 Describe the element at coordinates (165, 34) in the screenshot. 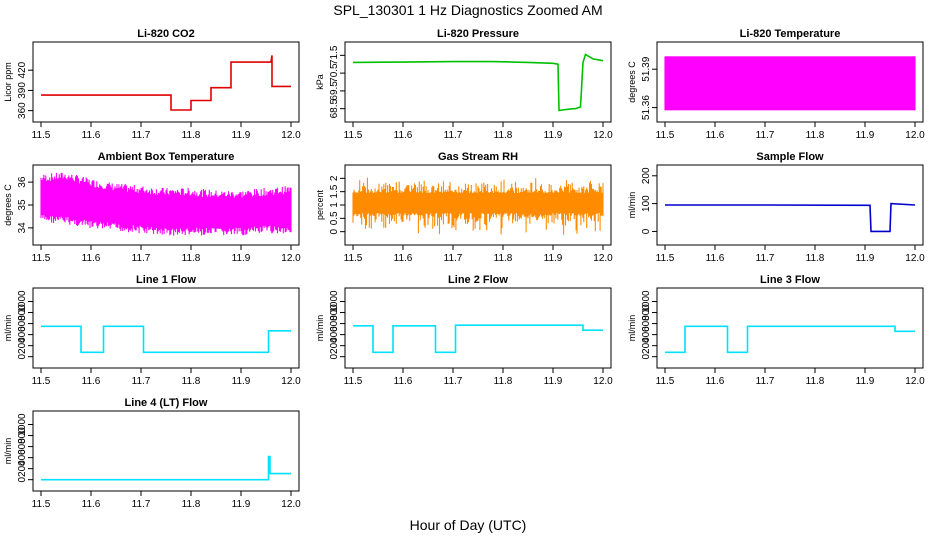

I see `panel-title: Li-820 CO2` at that location.